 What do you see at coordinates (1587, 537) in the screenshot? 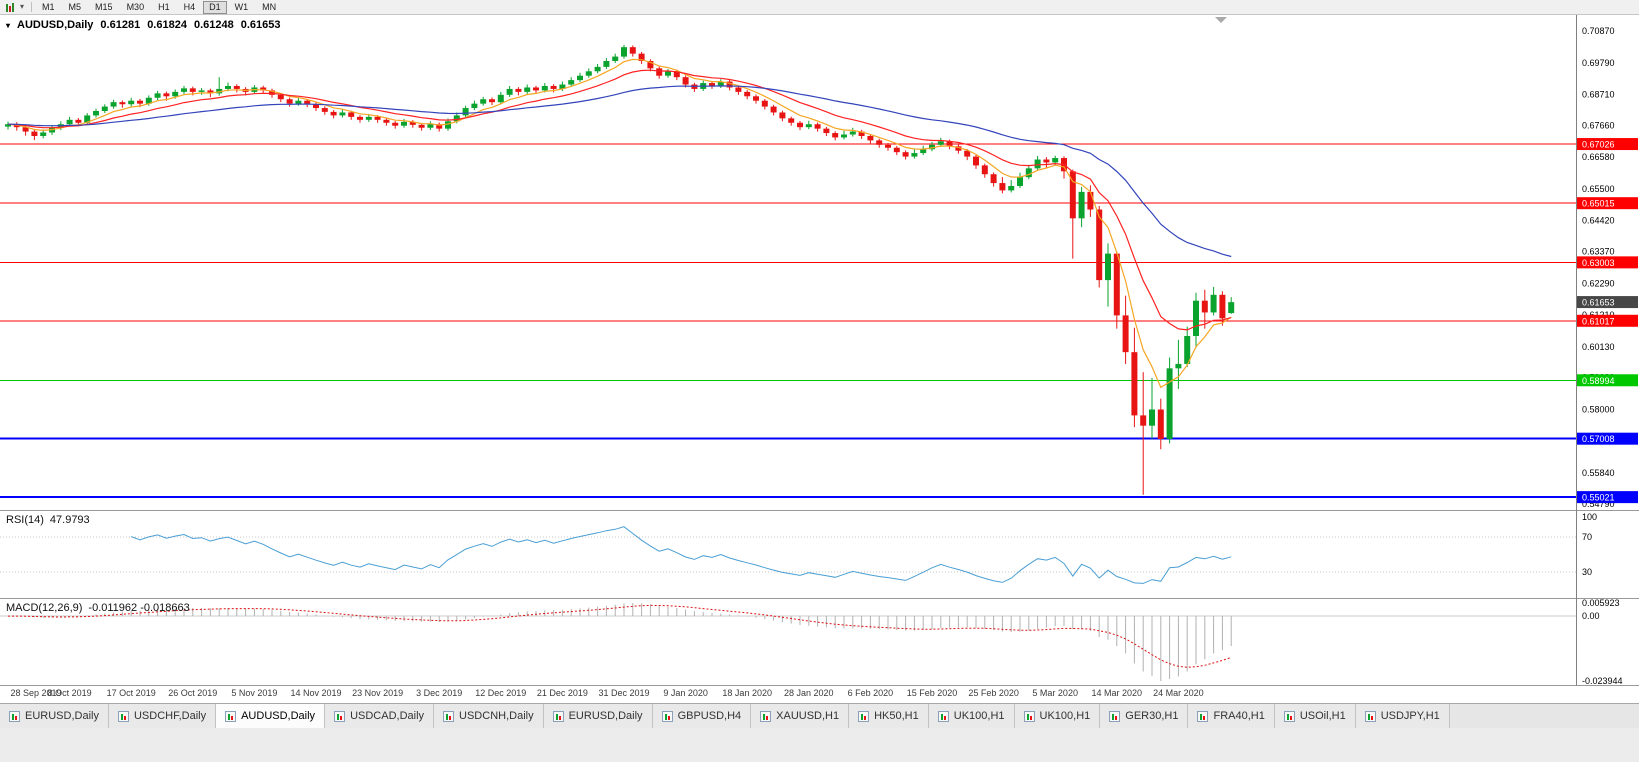
I see `svg-text: 70` at bounding box center [1587, 537].